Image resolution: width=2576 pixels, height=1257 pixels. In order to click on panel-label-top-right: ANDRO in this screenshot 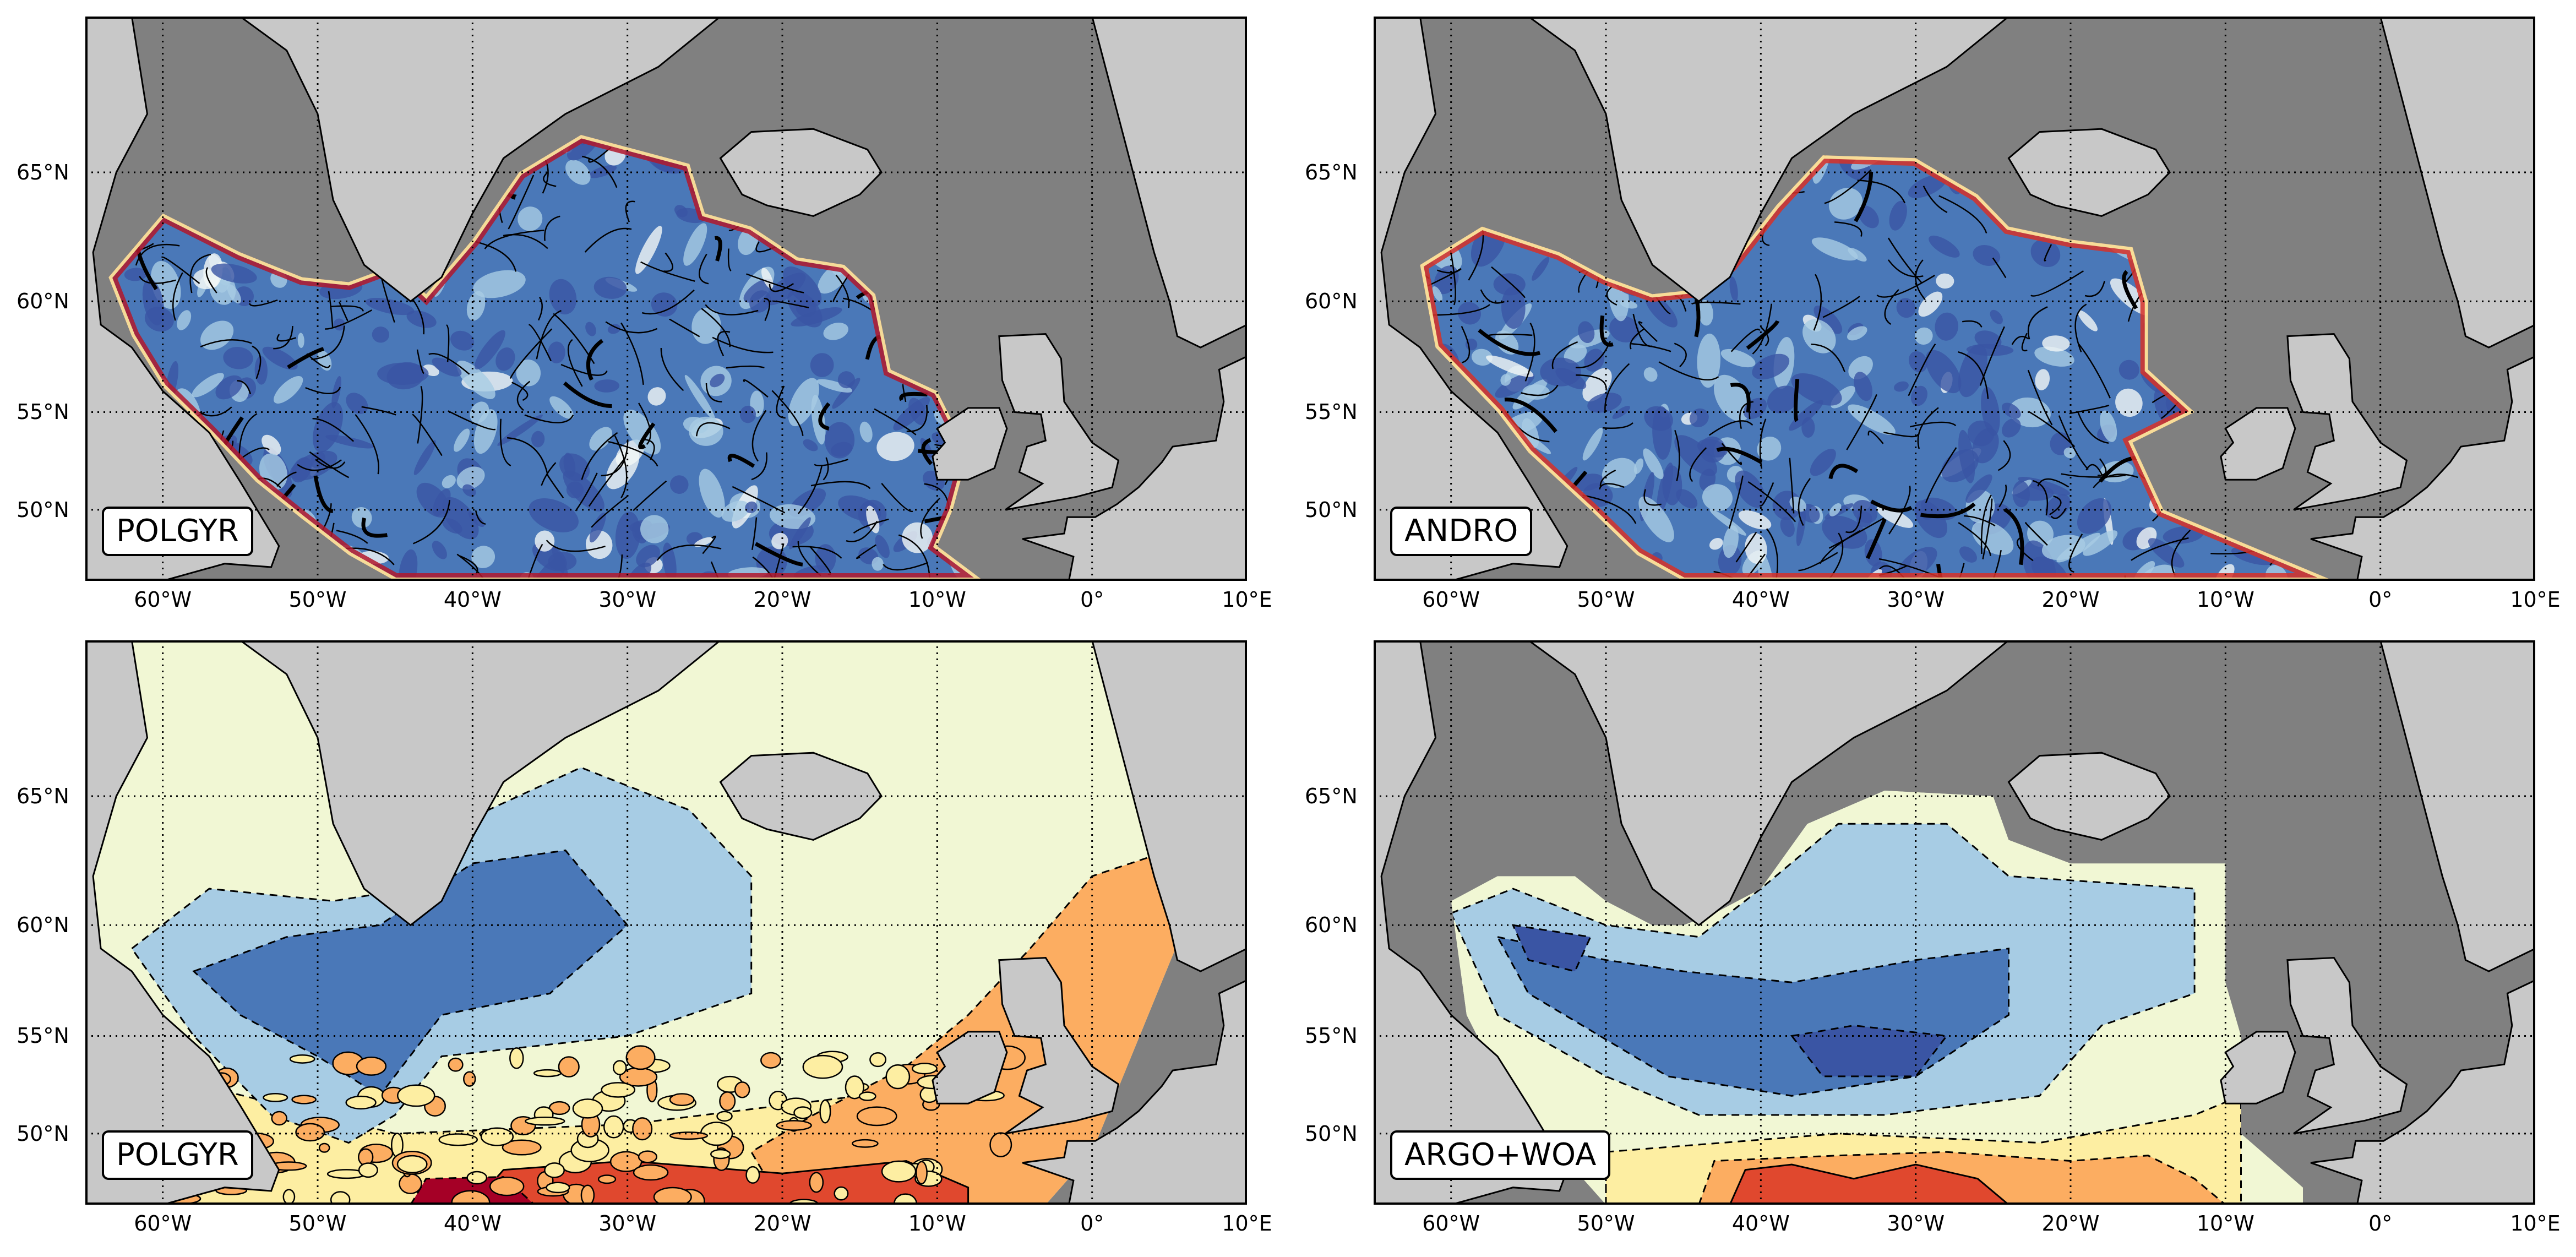, I will do `click(1461, 531)`.